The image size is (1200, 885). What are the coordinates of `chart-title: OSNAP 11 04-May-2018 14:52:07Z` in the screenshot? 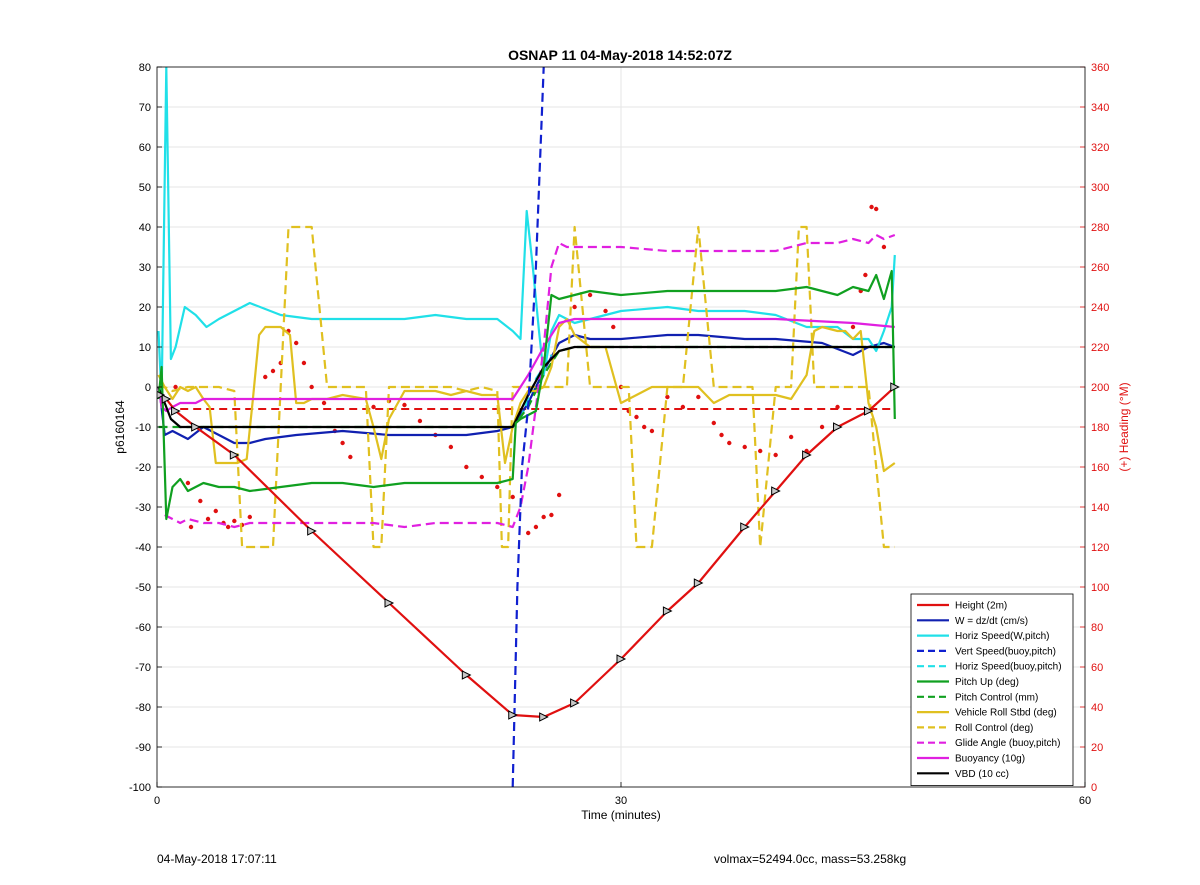 It's located at (620, 55).